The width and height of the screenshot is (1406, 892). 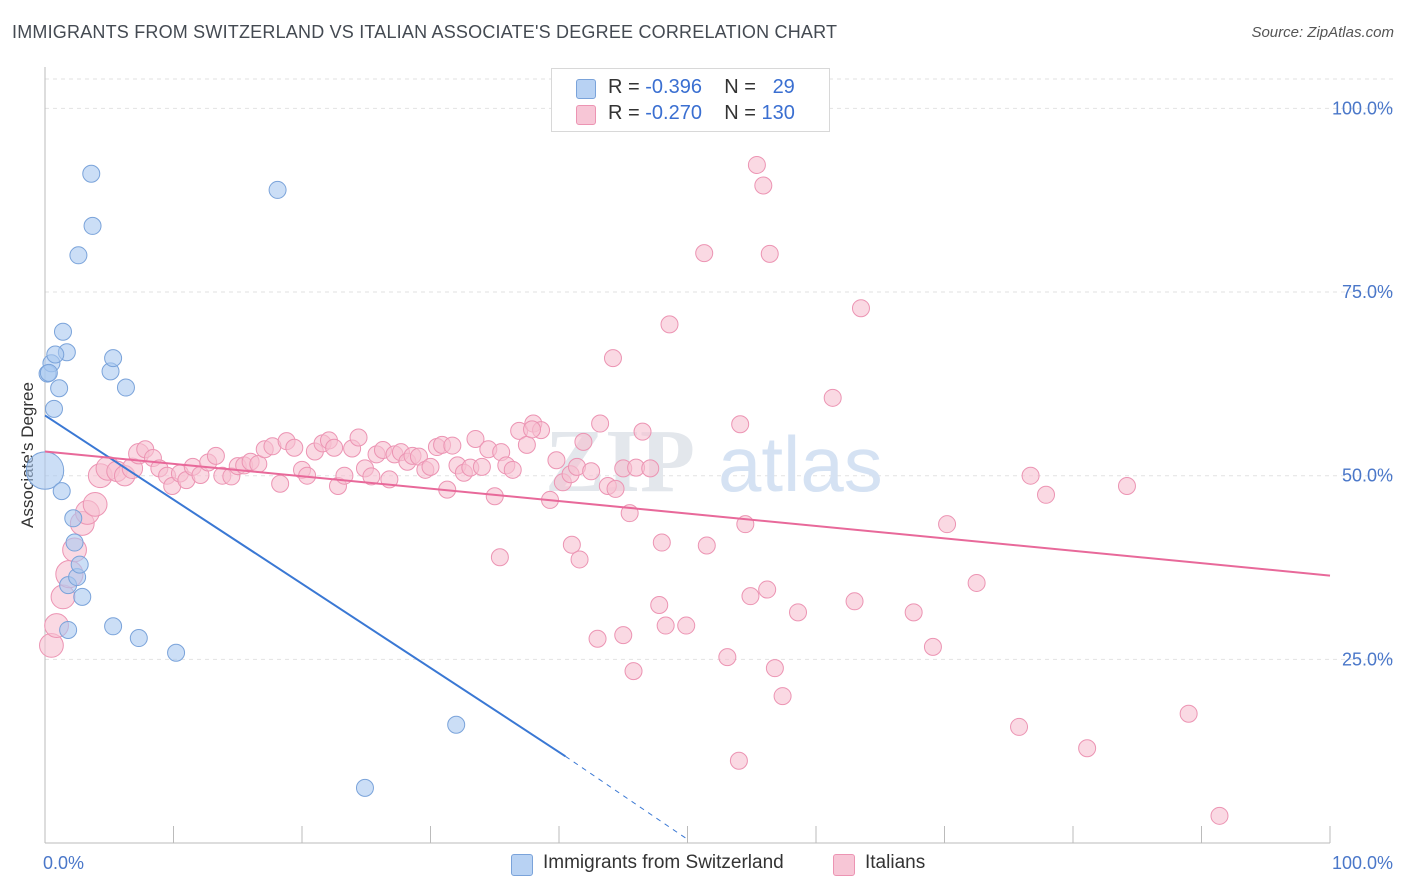 What do you see at coordinates (63, 863) in the screenshot?
I see `x-tick-label: 0.0%` at bounding box center [63, 863].